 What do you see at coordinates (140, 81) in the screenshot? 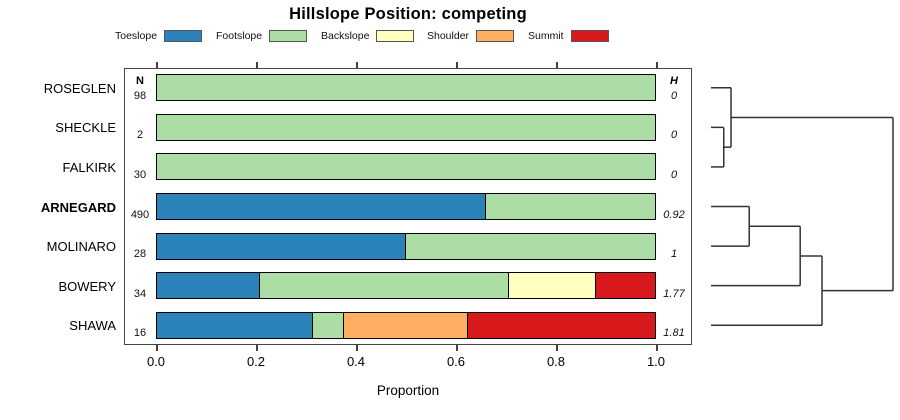
I see `n-column-header: N` at bounding box center [140, 81].